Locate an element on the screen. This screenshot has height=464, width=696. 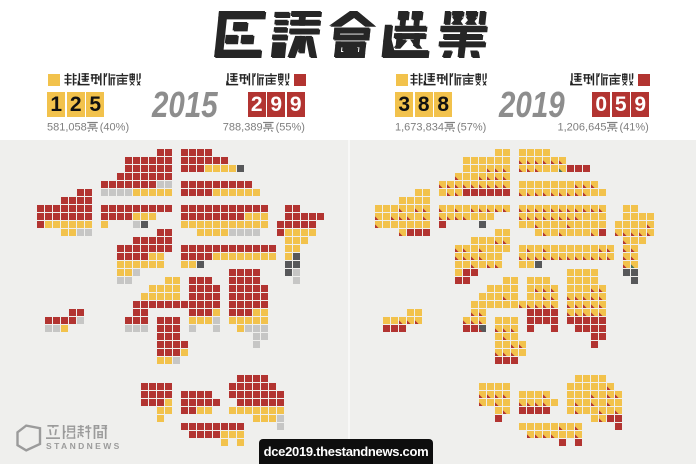
svg-text: 1,206,645 is located at coordinates (582, 128).